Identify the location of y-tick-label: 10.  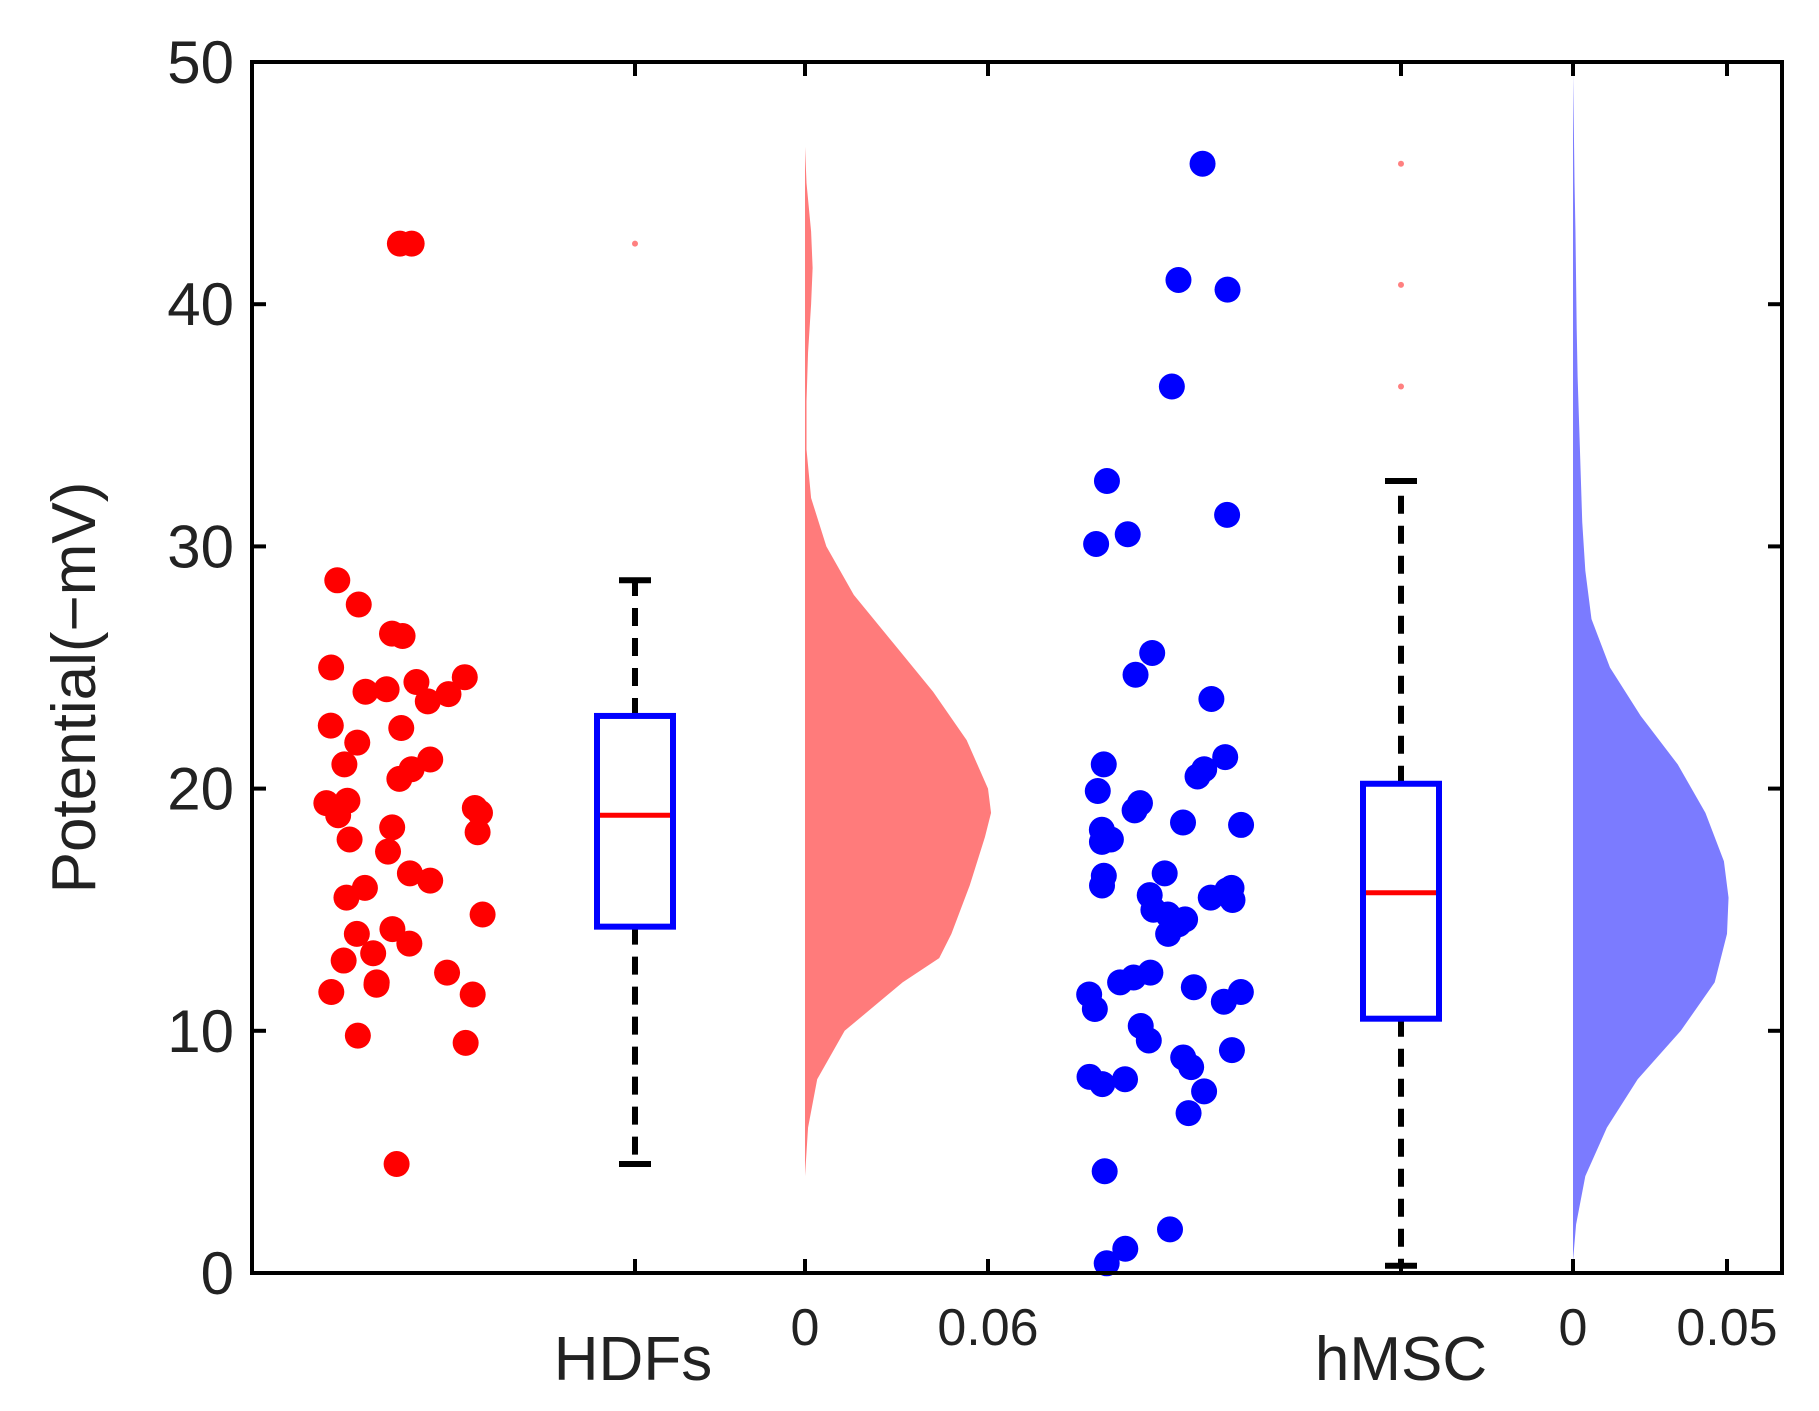
(200, 1031).